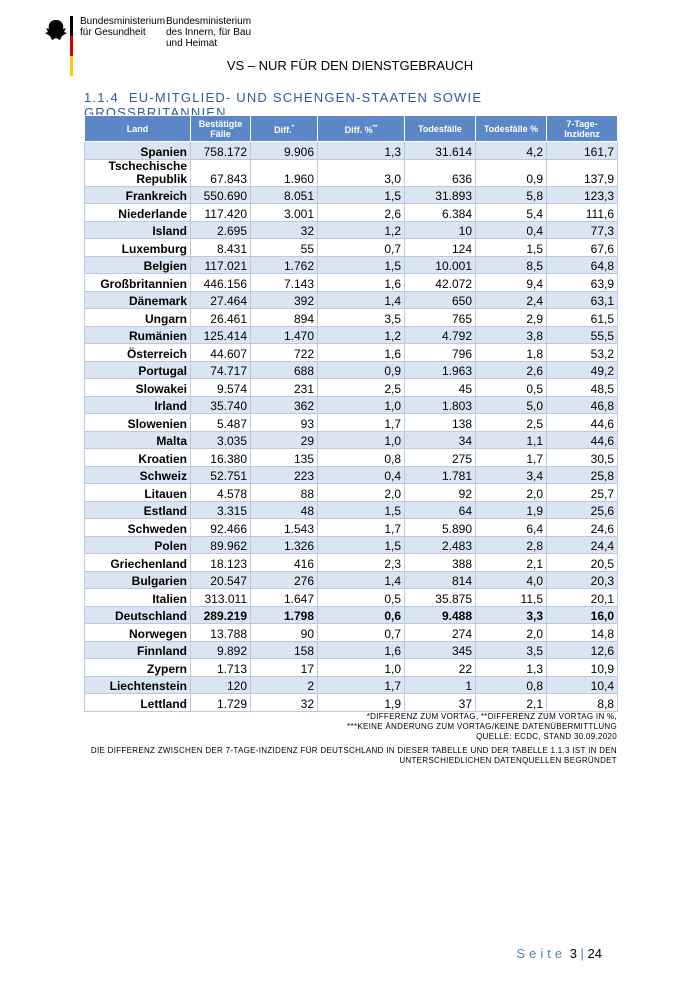 The image size is (700, 990). What do you see at coordinates (361, 474) in the screenshot?
I see `table-cell: 0,4` at bounding box center [361, 474].